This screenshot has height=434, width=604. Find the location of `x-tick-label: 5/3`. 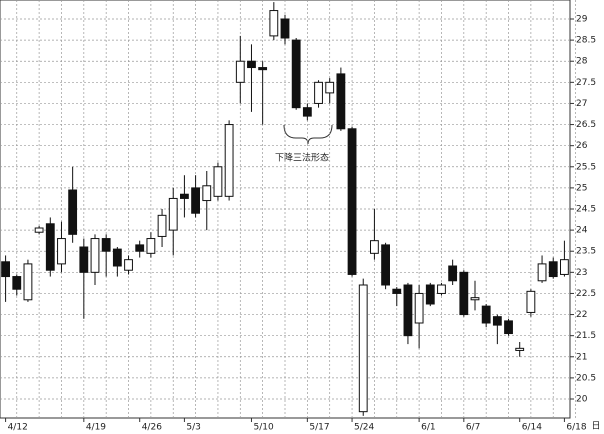

x-tick-label: 5/3 is located at coordinates (193, 428).